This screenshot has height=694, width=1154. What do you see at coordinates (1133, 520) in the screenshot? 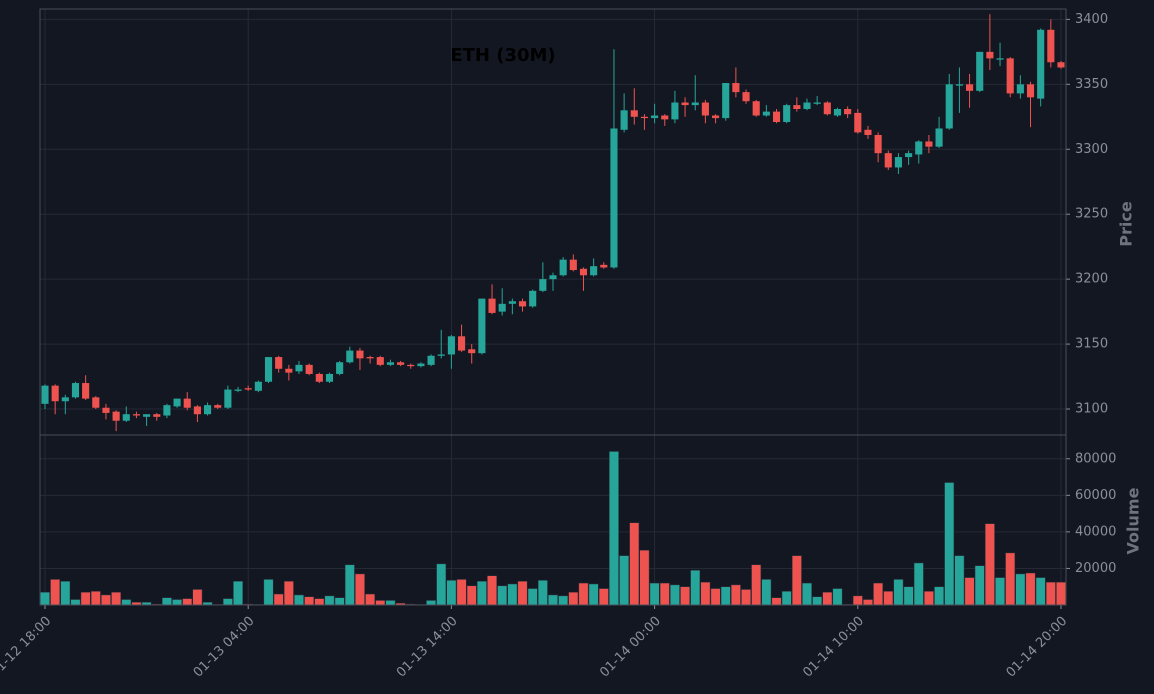
I see `volume-axis-label: Volume` at bounding box center [1133, 520].